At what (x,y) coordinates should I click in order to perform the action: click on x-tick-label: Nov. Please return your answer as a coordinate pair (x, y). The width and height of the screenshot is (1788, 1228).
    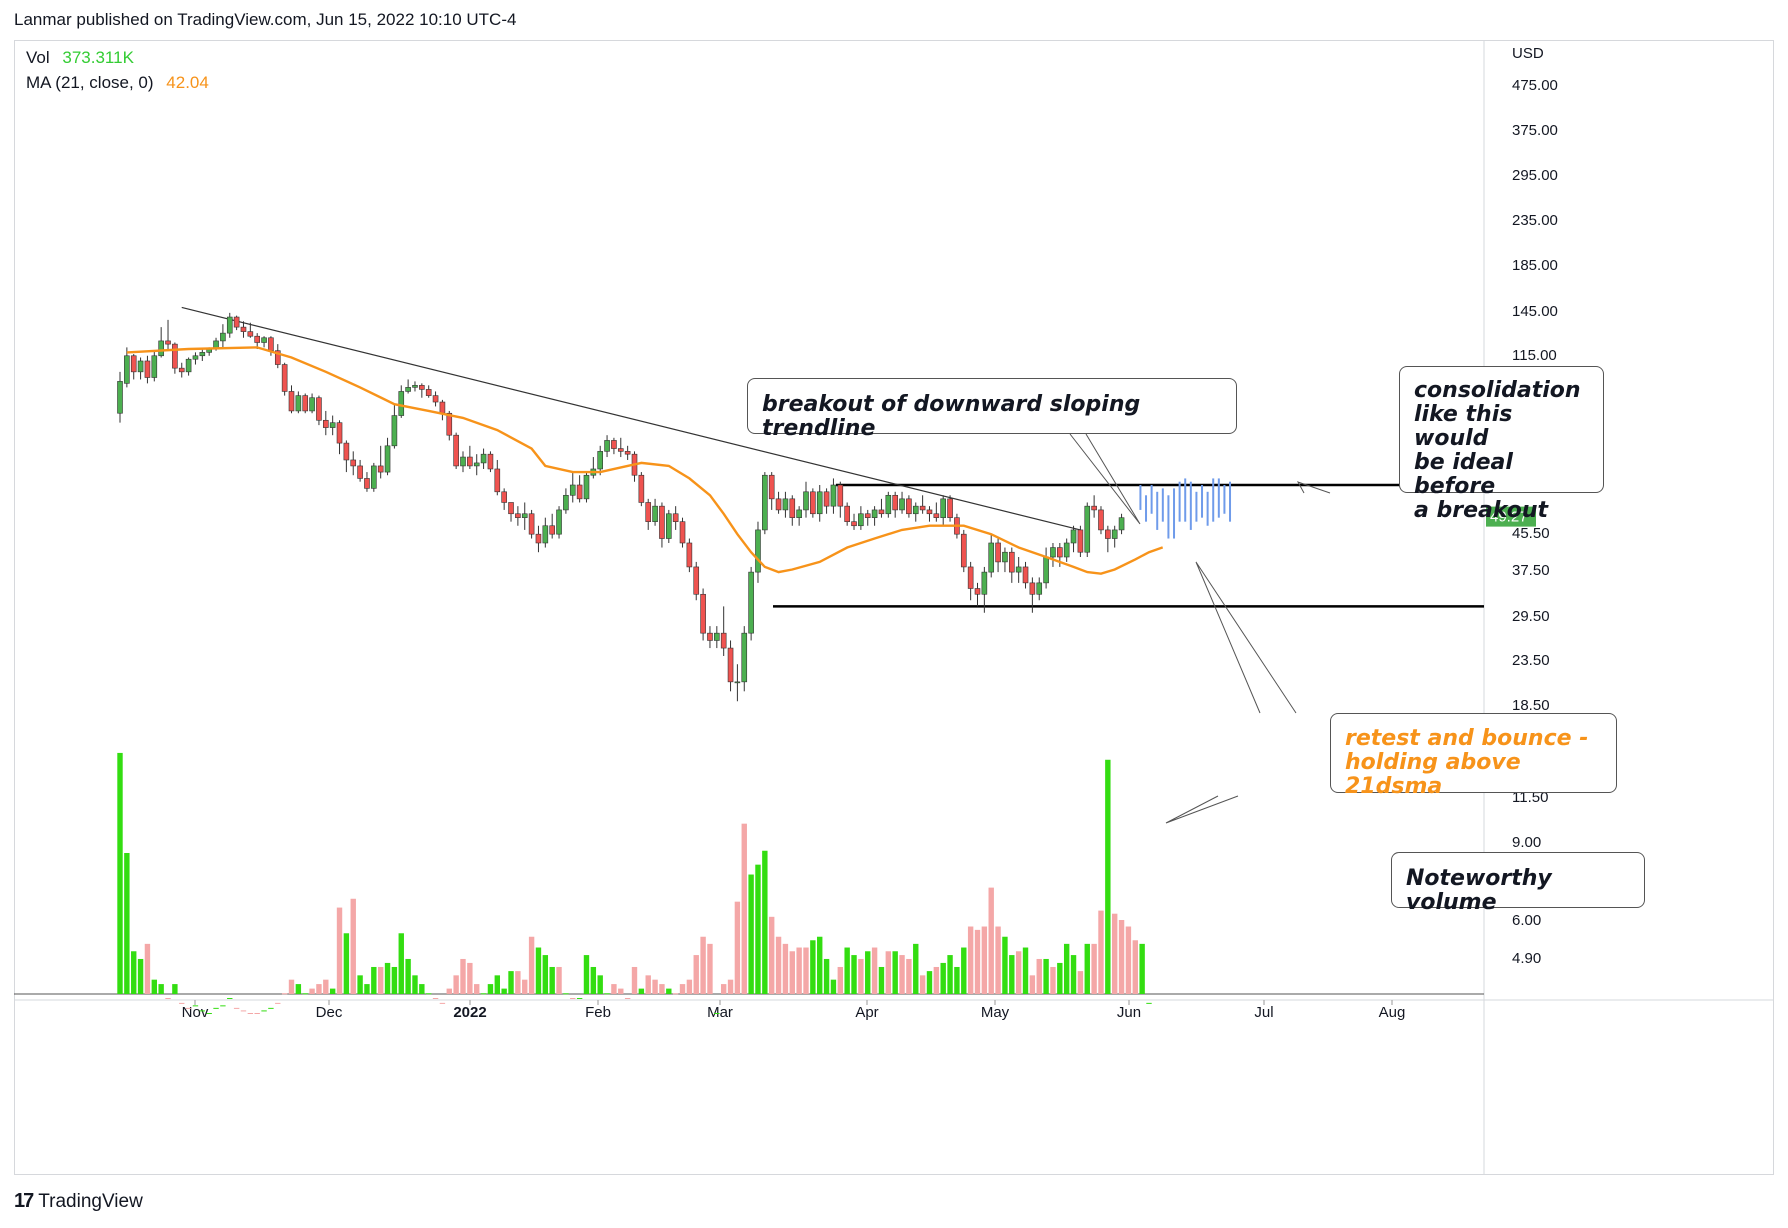
    Looking at the image, I should click on (195, 1012).